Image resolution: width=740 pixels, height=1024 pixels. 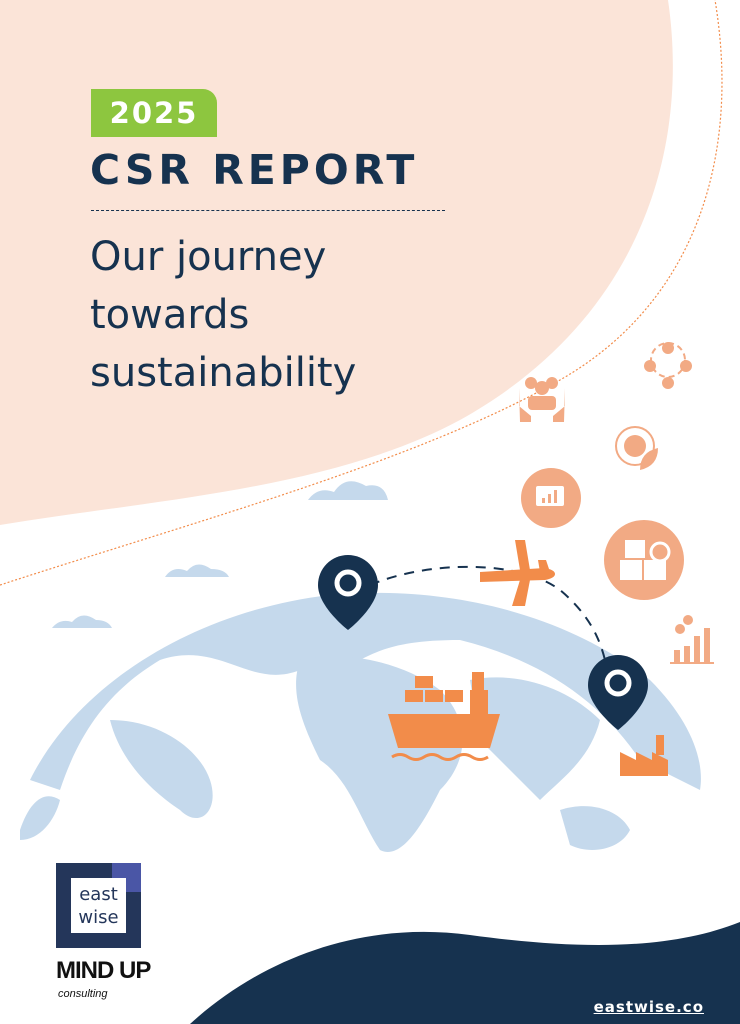 I want to click on growth-team-icon, so click(x=692, y=639).